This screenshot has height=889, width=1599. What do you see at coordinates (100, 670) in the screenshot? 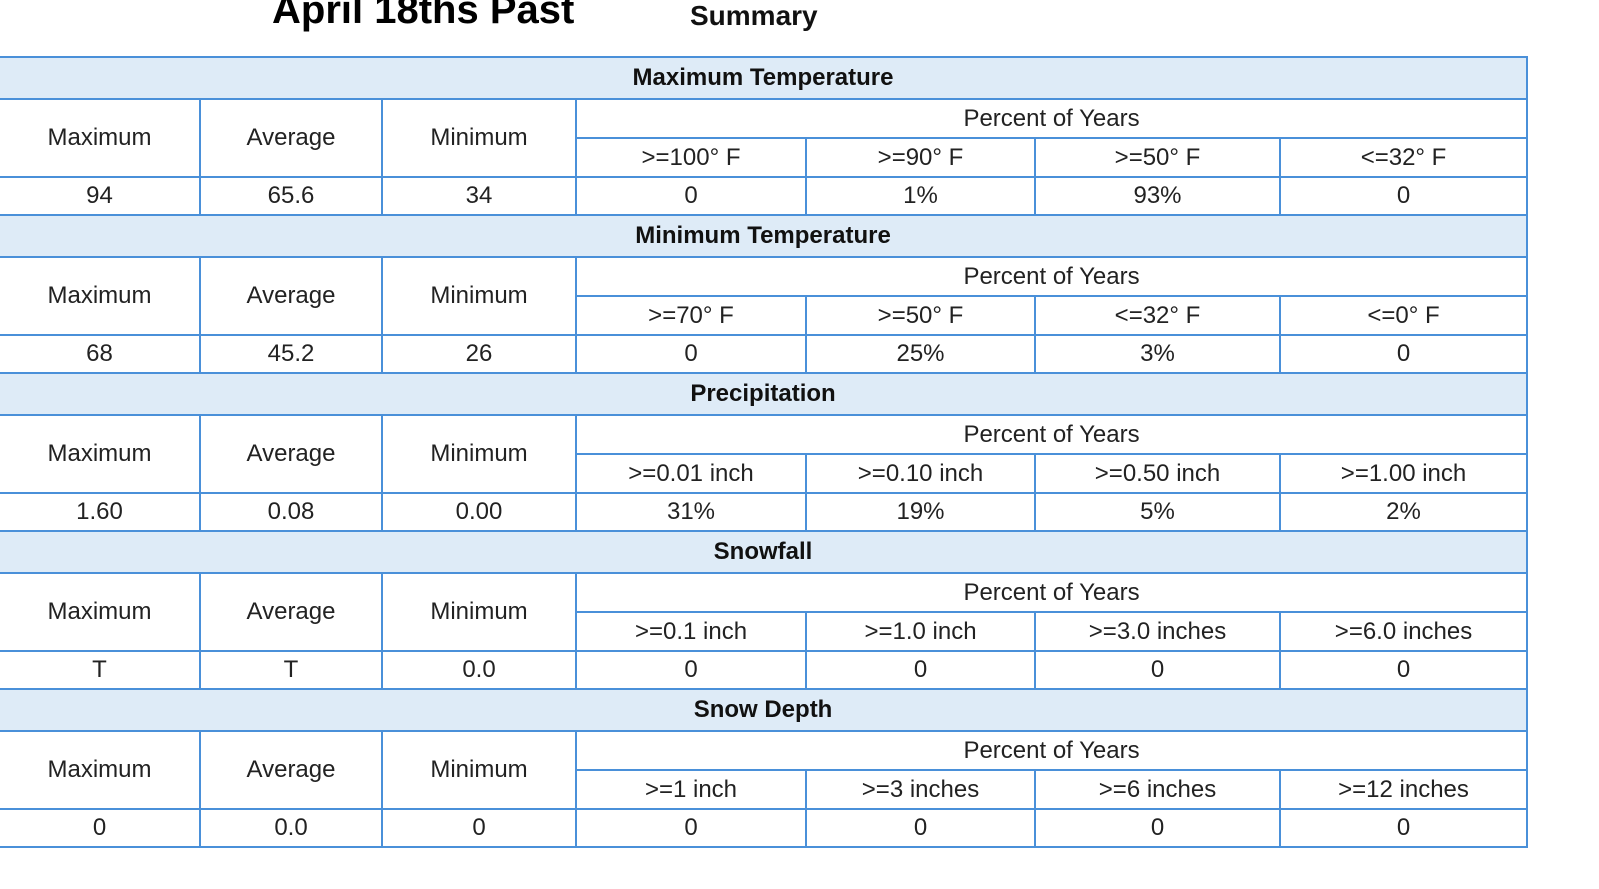
I see `maximum-value: T` at bounding box center [100, 670].